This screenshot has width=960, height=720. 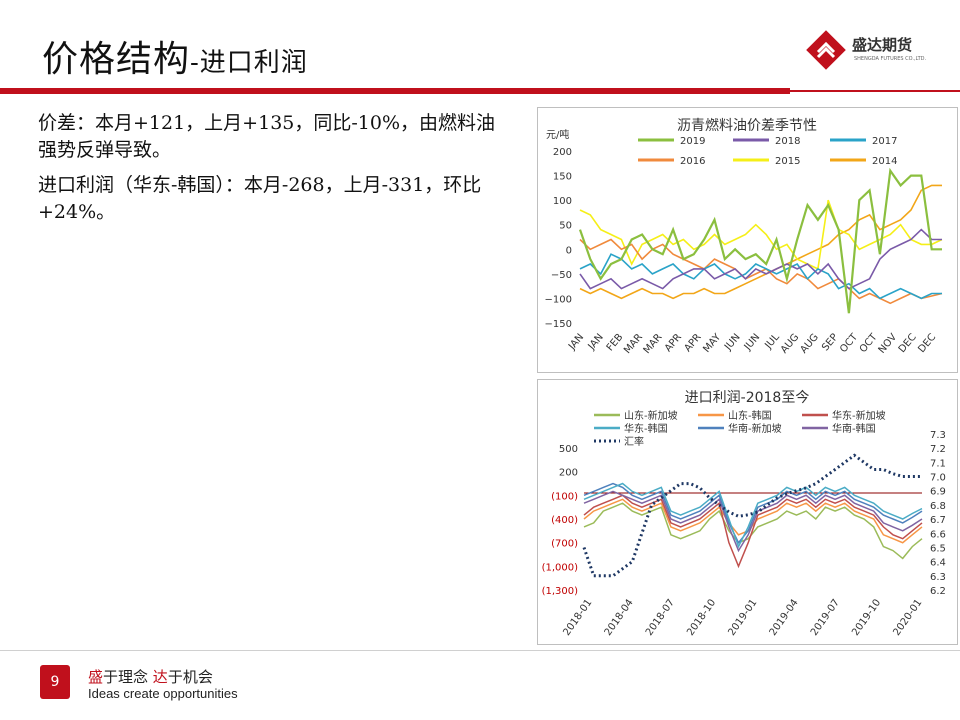 I want to click on y-right-tick-label: 6.4, so click(x=938, y=563).